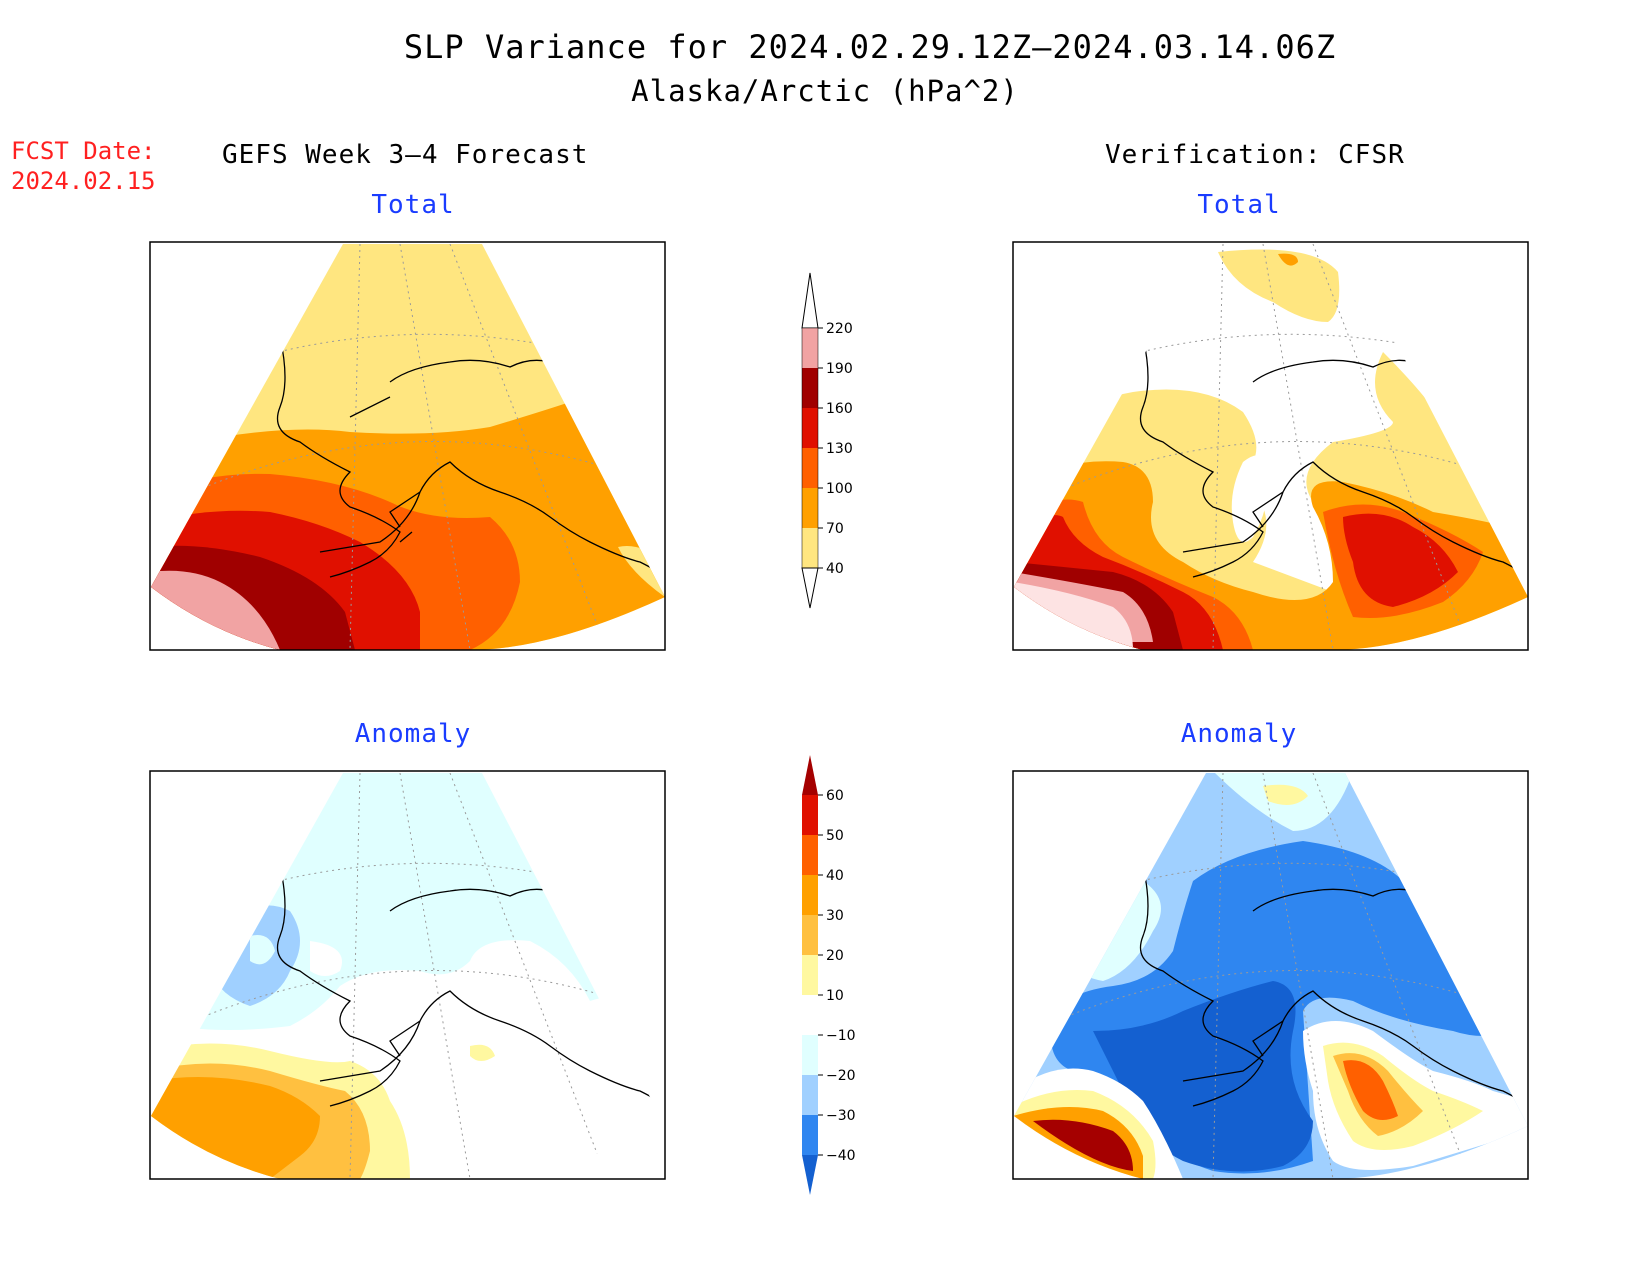 The image size is (1650, 1275). I want to click on forecast-total-map, so click(407, 446).